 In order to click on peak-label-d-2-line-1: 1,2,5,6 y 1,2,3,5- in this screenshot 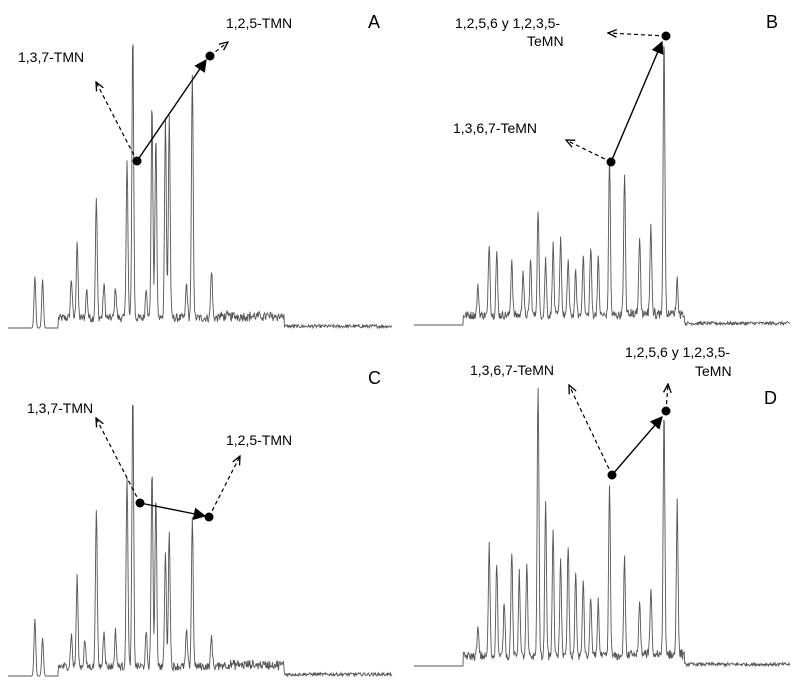, I will do `click(677, 352)`.